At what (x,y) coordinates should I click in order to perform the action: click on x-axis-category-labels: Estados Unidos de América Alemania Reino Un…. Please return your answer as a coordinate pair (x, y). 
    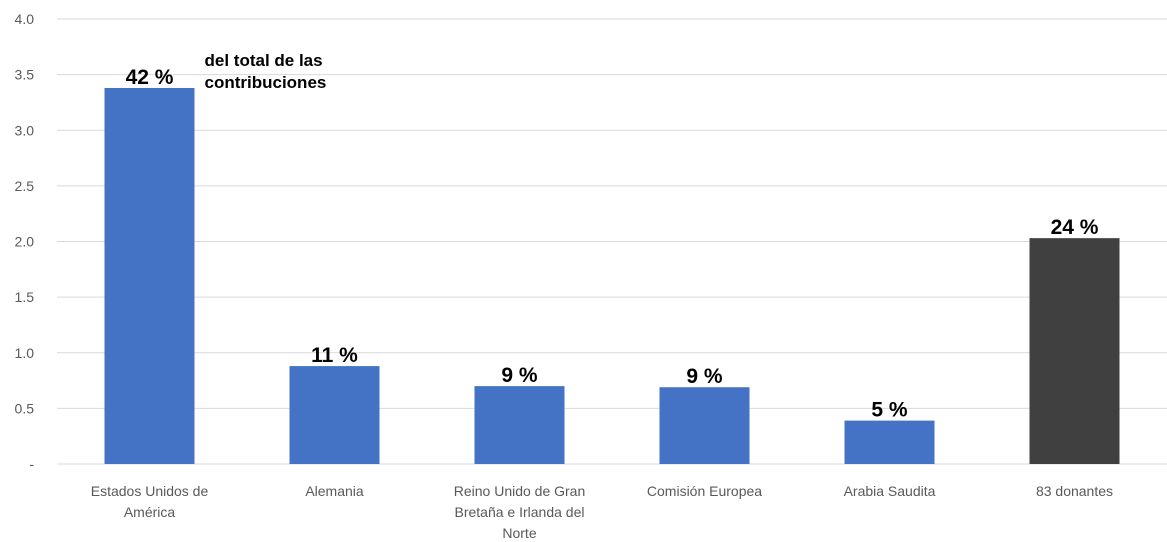
    Looking at the image, I should click on (602, 512).